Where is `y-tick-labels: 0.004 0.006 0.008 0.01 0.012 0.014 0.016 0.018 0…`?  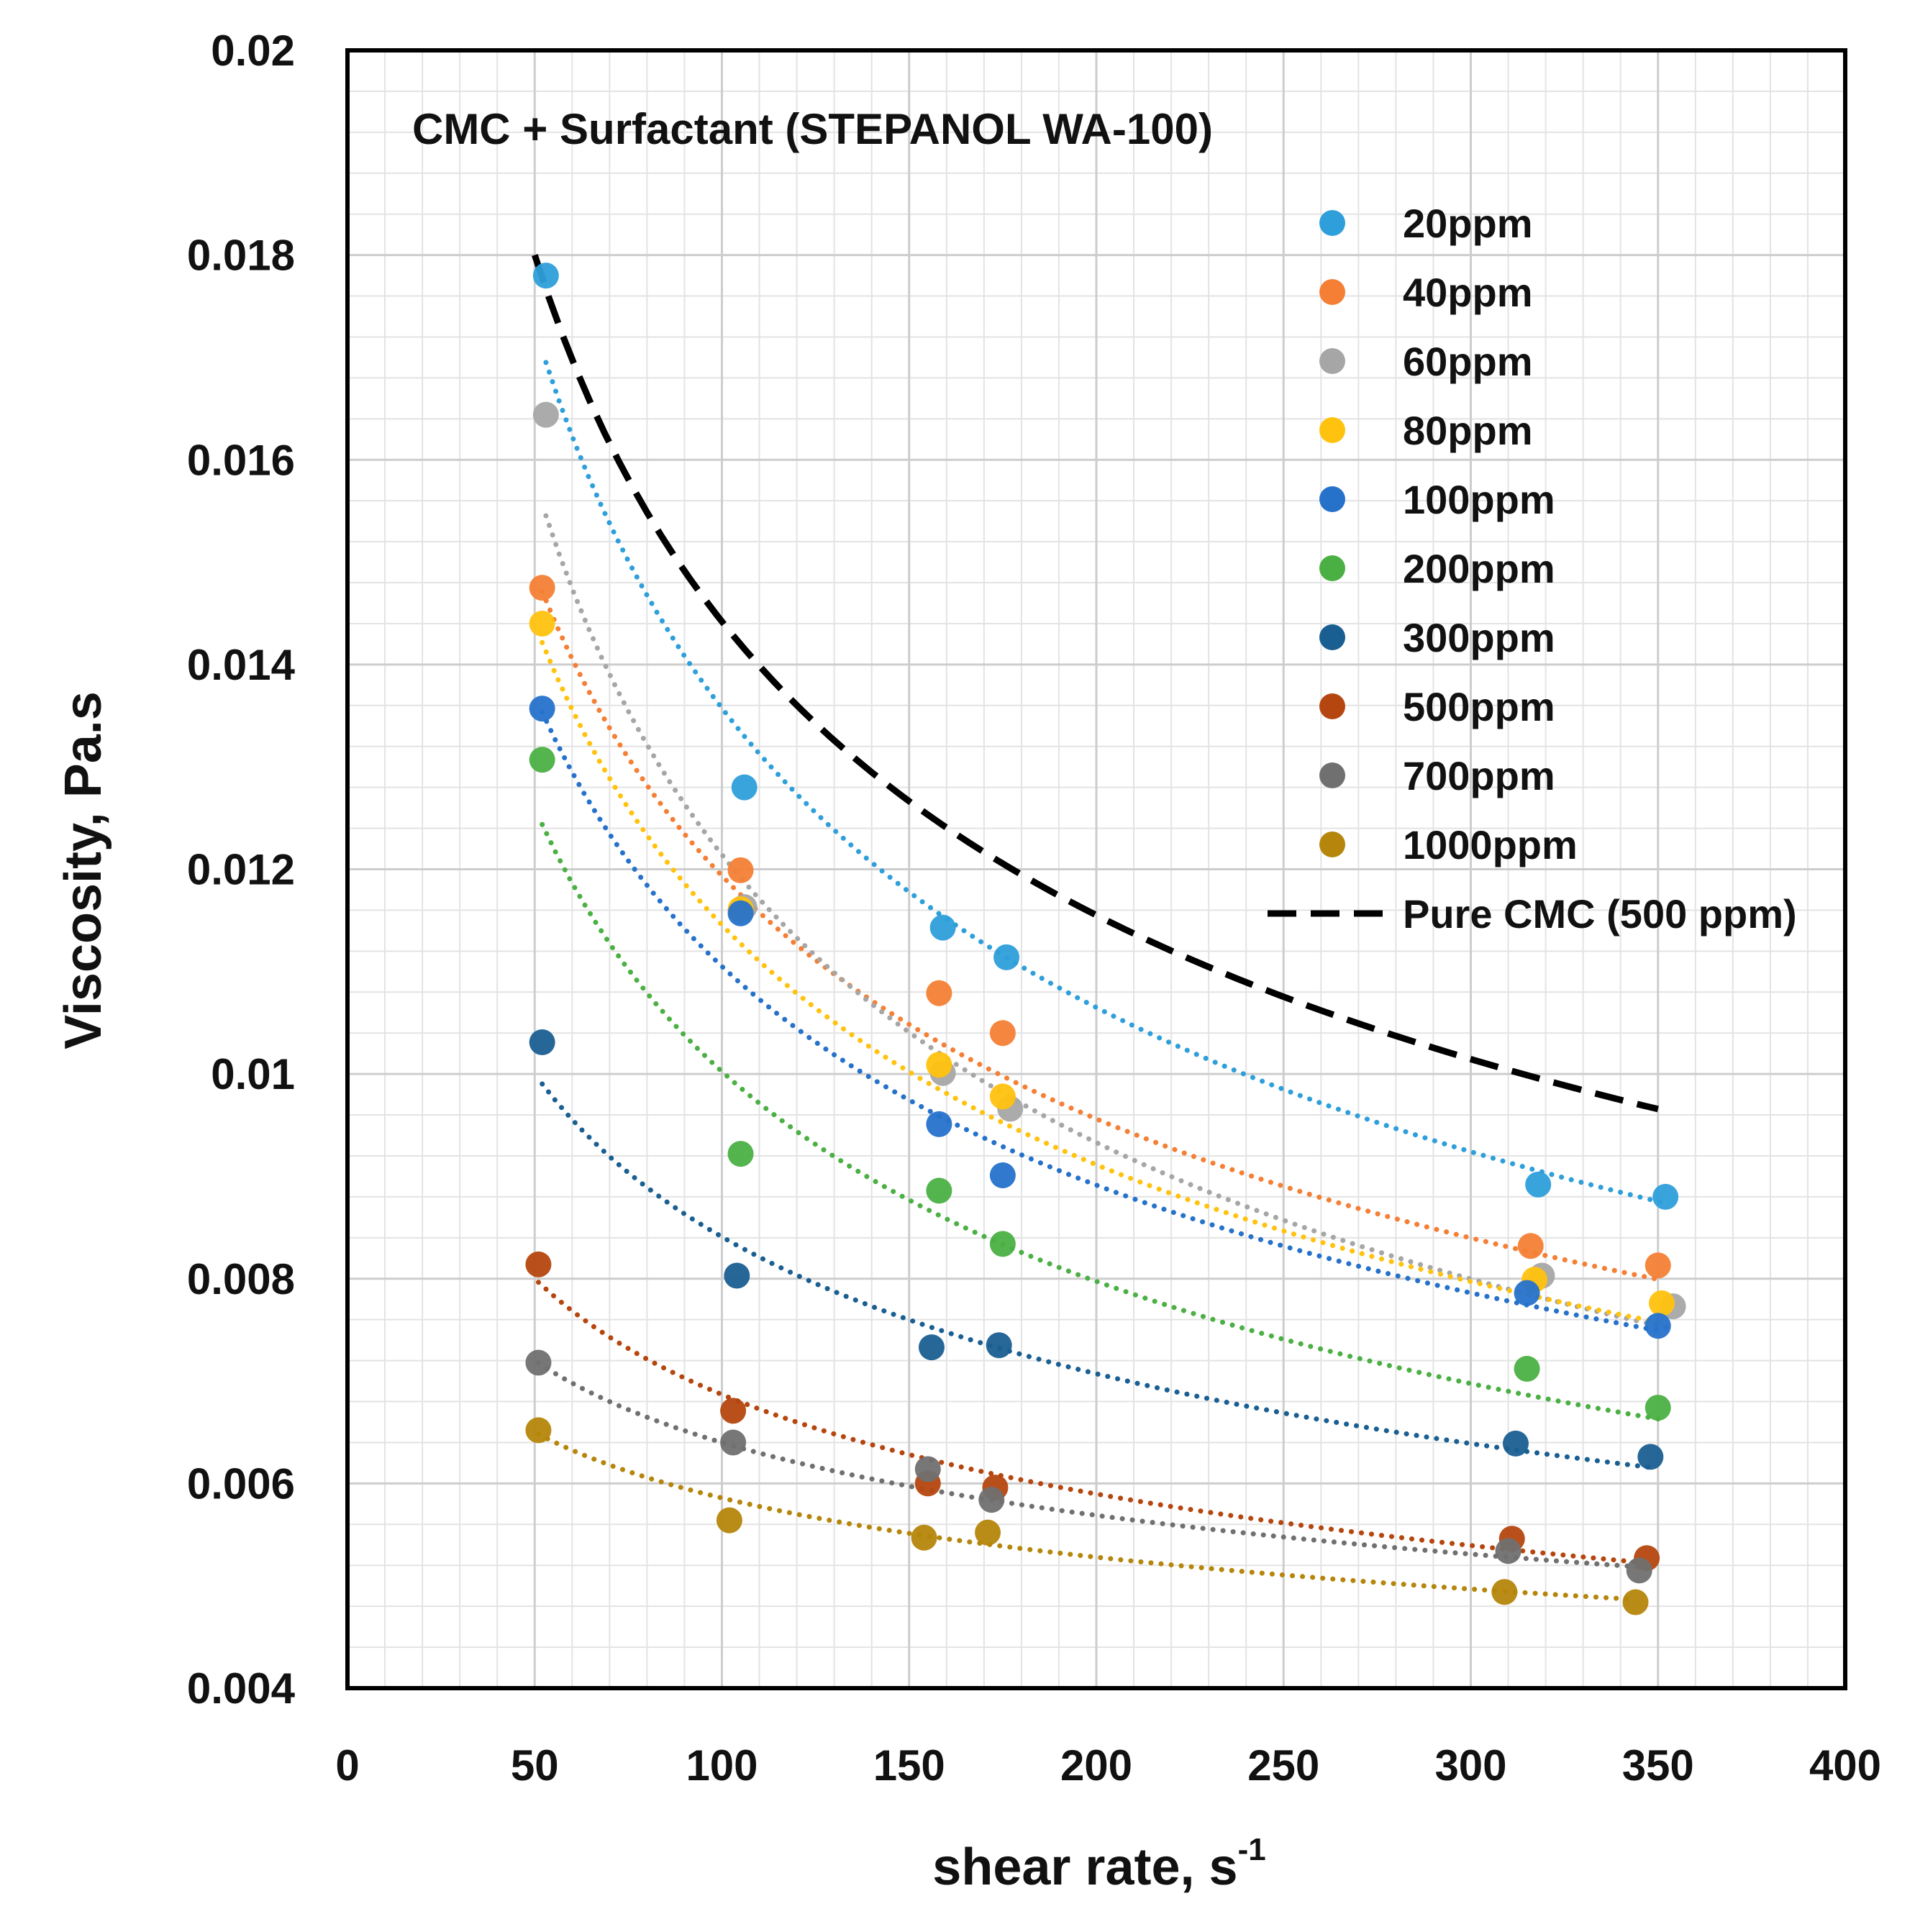 y-tick-labels: 0.004 0.006 0.008 0.01 0.012 0.014 0.016 0.018 0… is located at coordinates (242, 870).